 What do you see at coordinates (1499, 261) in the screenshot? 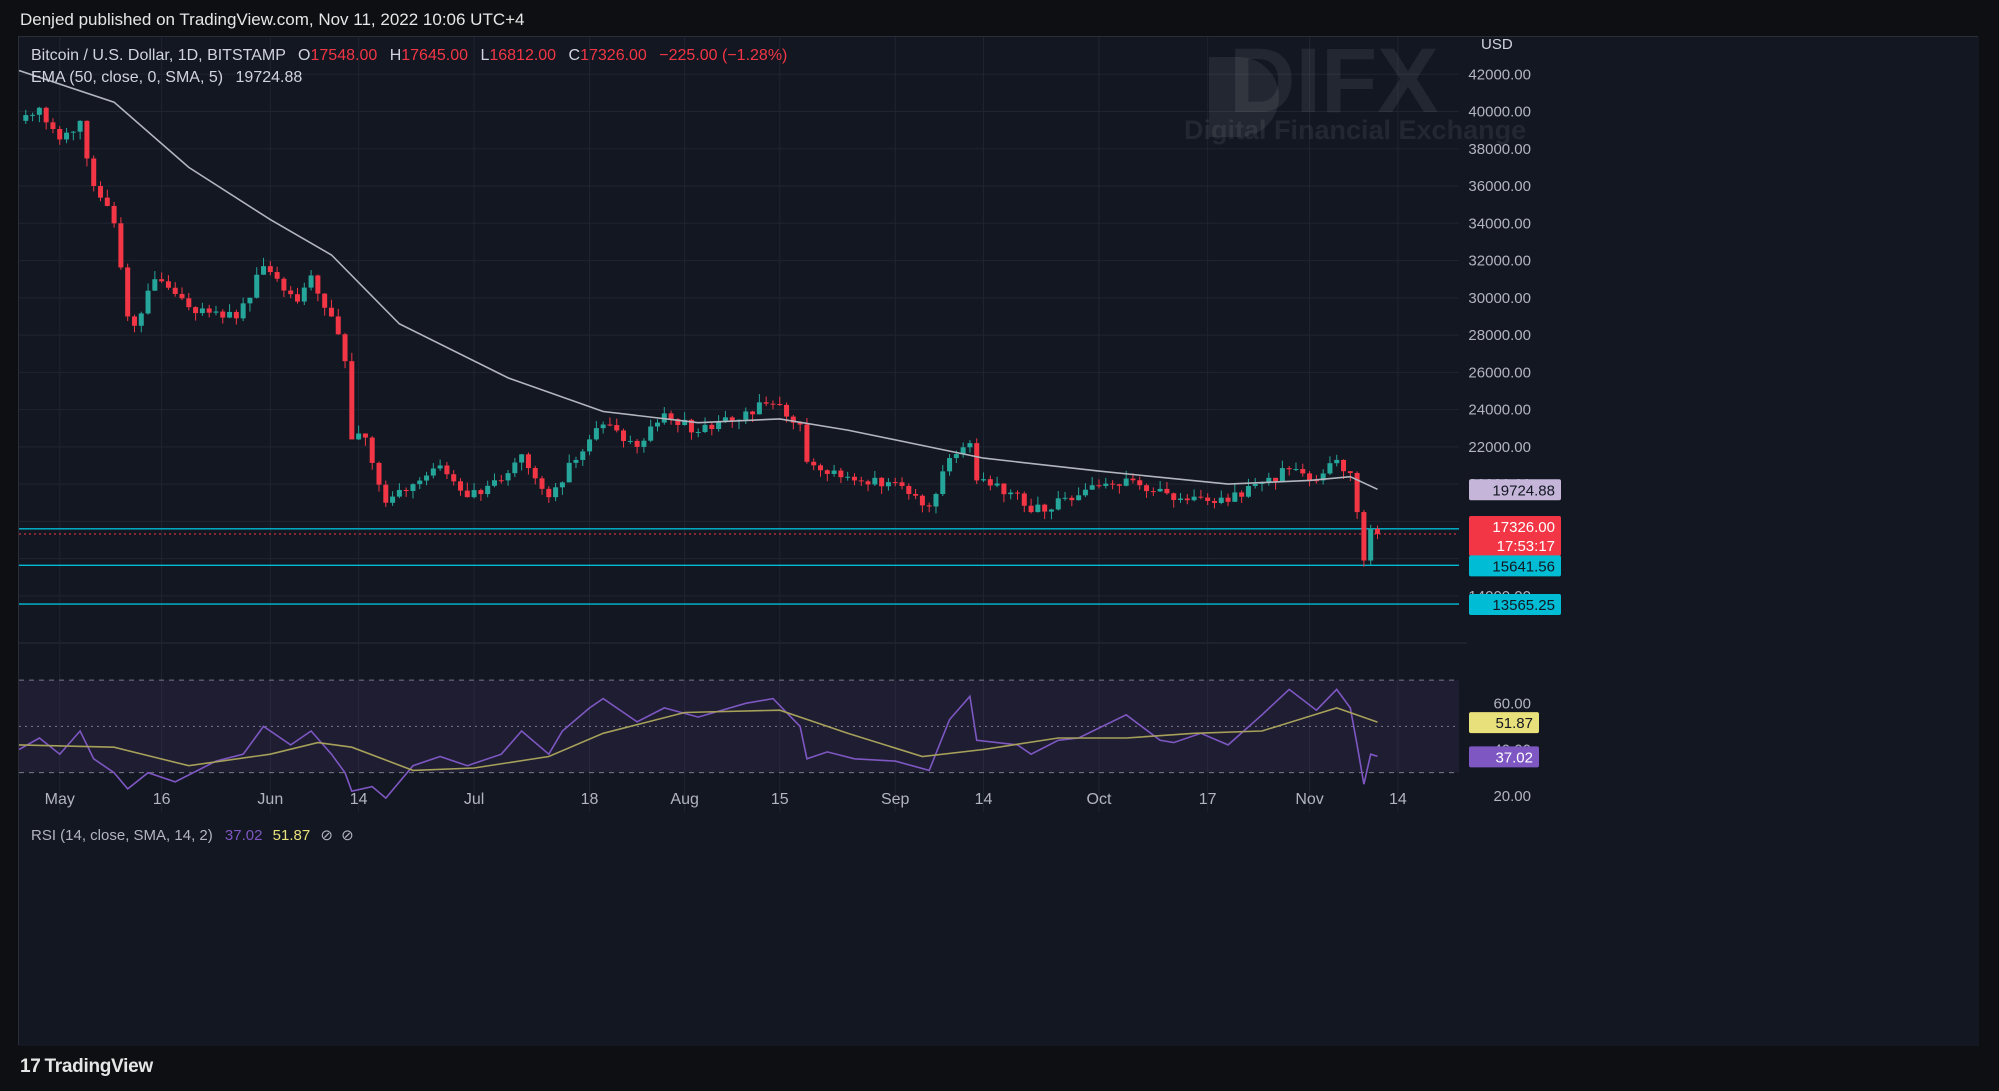
I see `price-tick-label: 32000.00` at bounding box center [1499, 261].